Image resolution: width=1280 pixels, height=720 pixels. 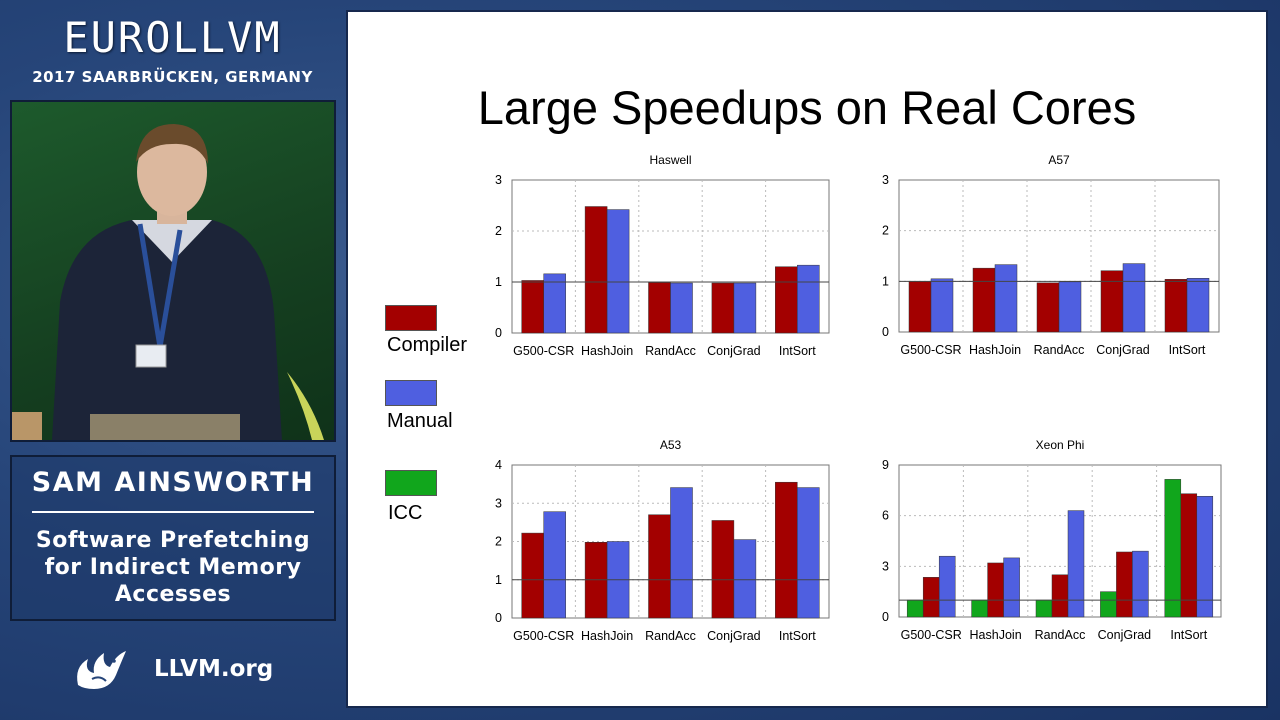 I want to click on bar-haswell-compiler-randacc, so click(x=659, y=308).